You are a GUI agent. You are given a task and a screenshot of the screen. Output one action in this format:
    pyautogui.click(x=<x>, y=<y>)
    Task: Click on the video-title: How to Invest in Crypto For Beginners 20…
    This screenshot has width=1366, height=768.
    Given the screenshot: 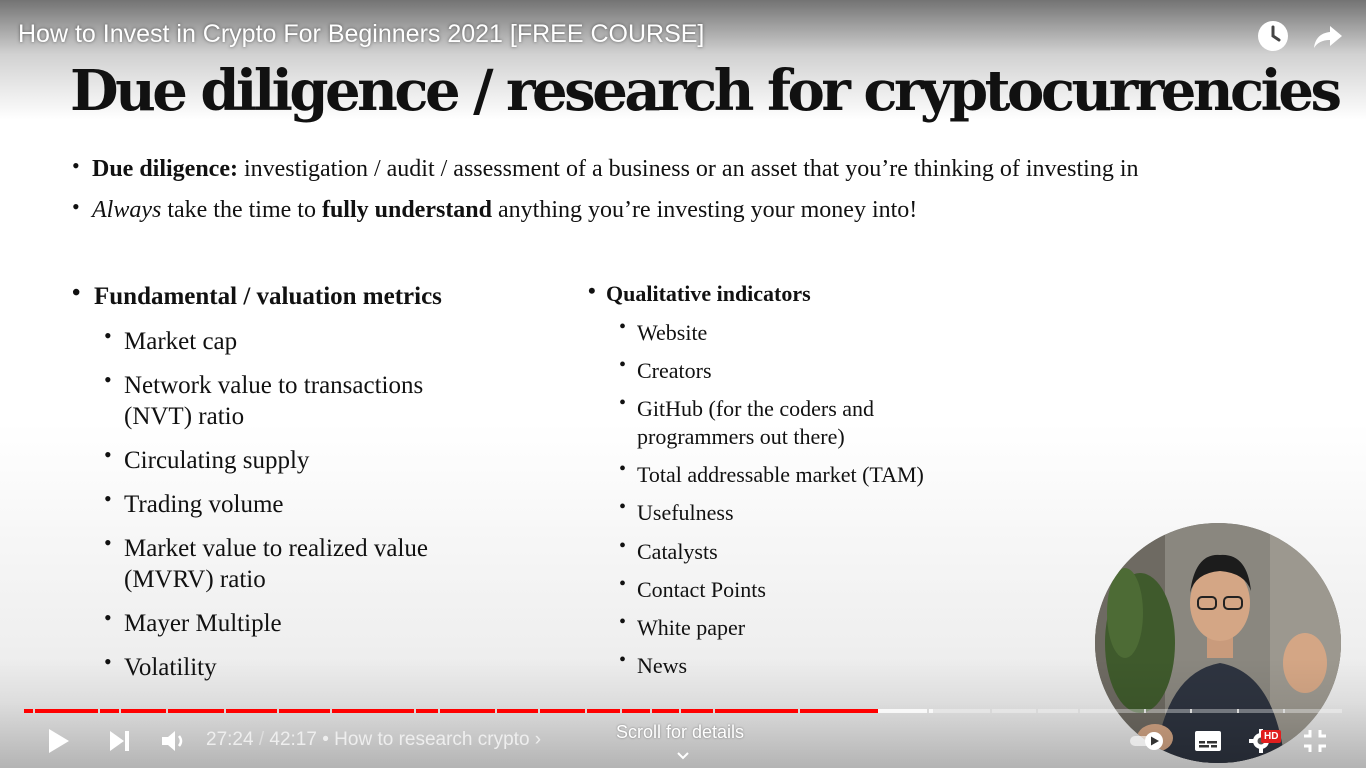 What is the action you would take?
    pyautogui.click(x=361, y=34)
    